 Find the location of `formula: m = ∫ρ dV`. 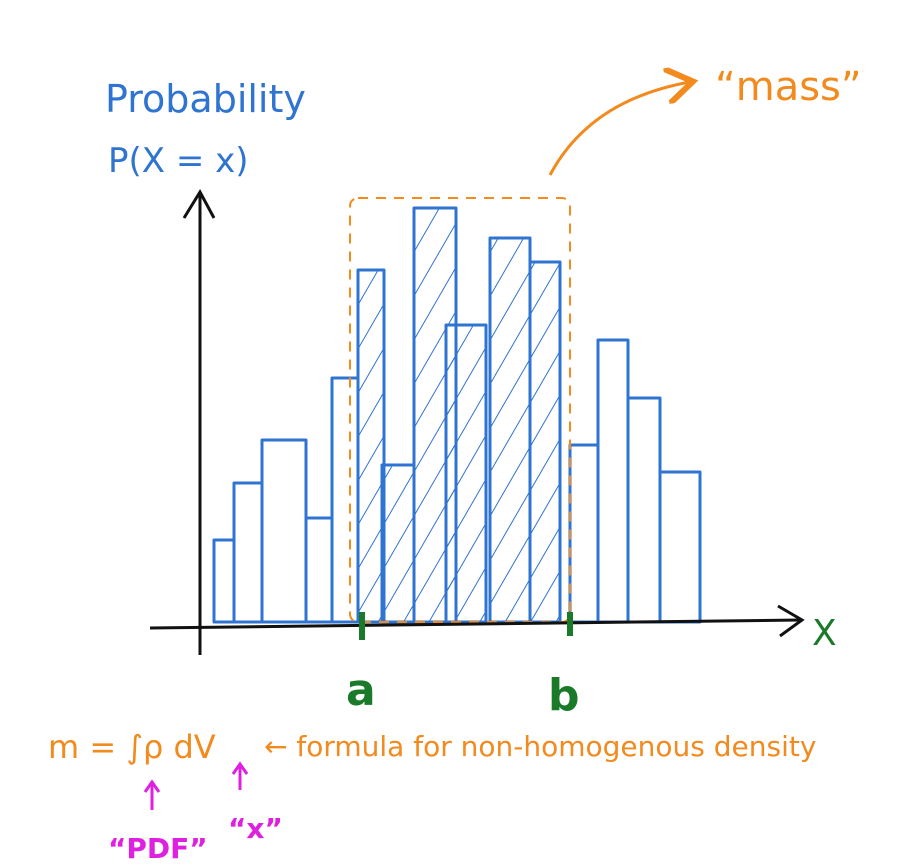

formula: m = ∫ρ dV is located at coordinates (132, 747).